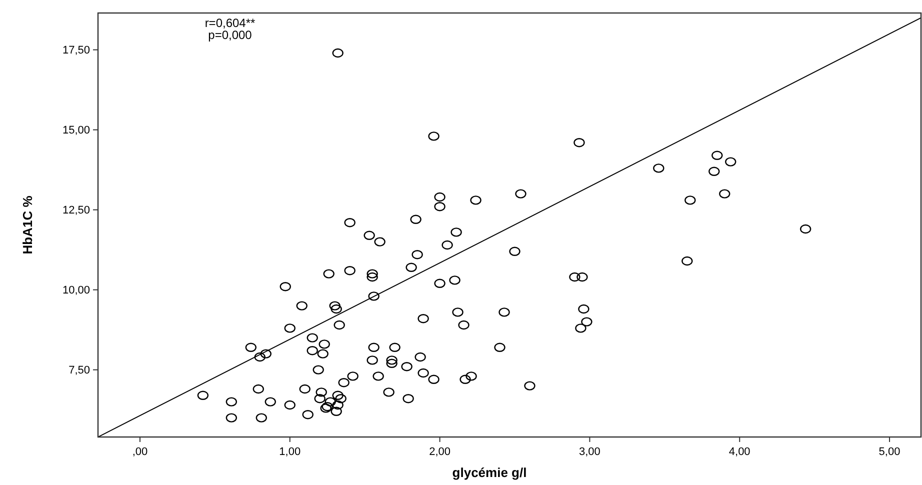  I want to click on x-tick-label: 3,00, so click(589, 452).